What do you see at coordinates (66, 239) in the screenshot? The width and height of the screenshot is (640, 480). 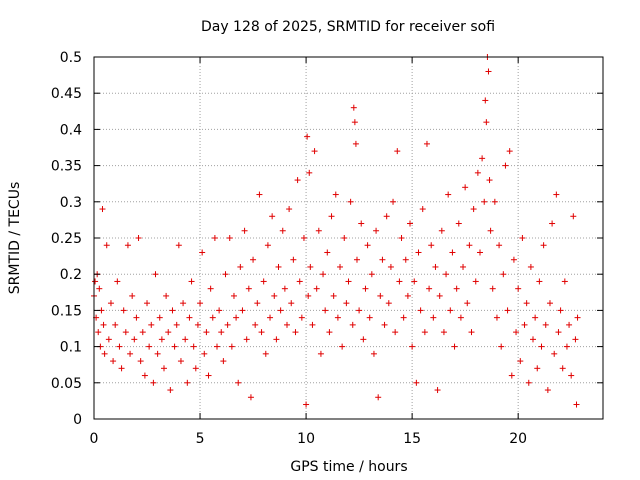 I see `y-tick-label: 0.25` at bounding box center [66, 239].